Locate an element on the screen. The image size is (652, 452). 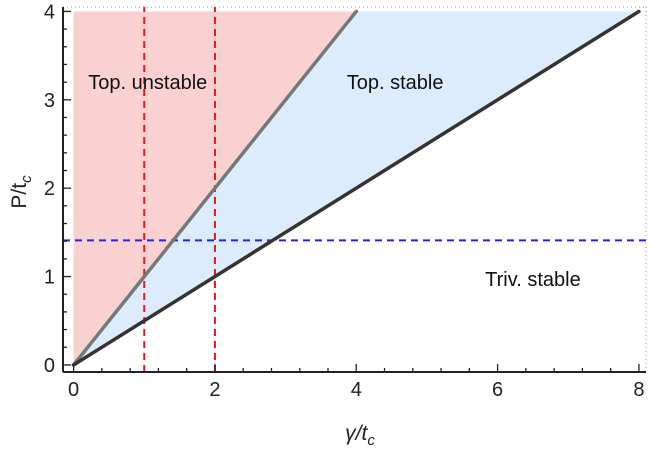
region-label-top-stable: Top. stable is located at coordinates (395, 83).